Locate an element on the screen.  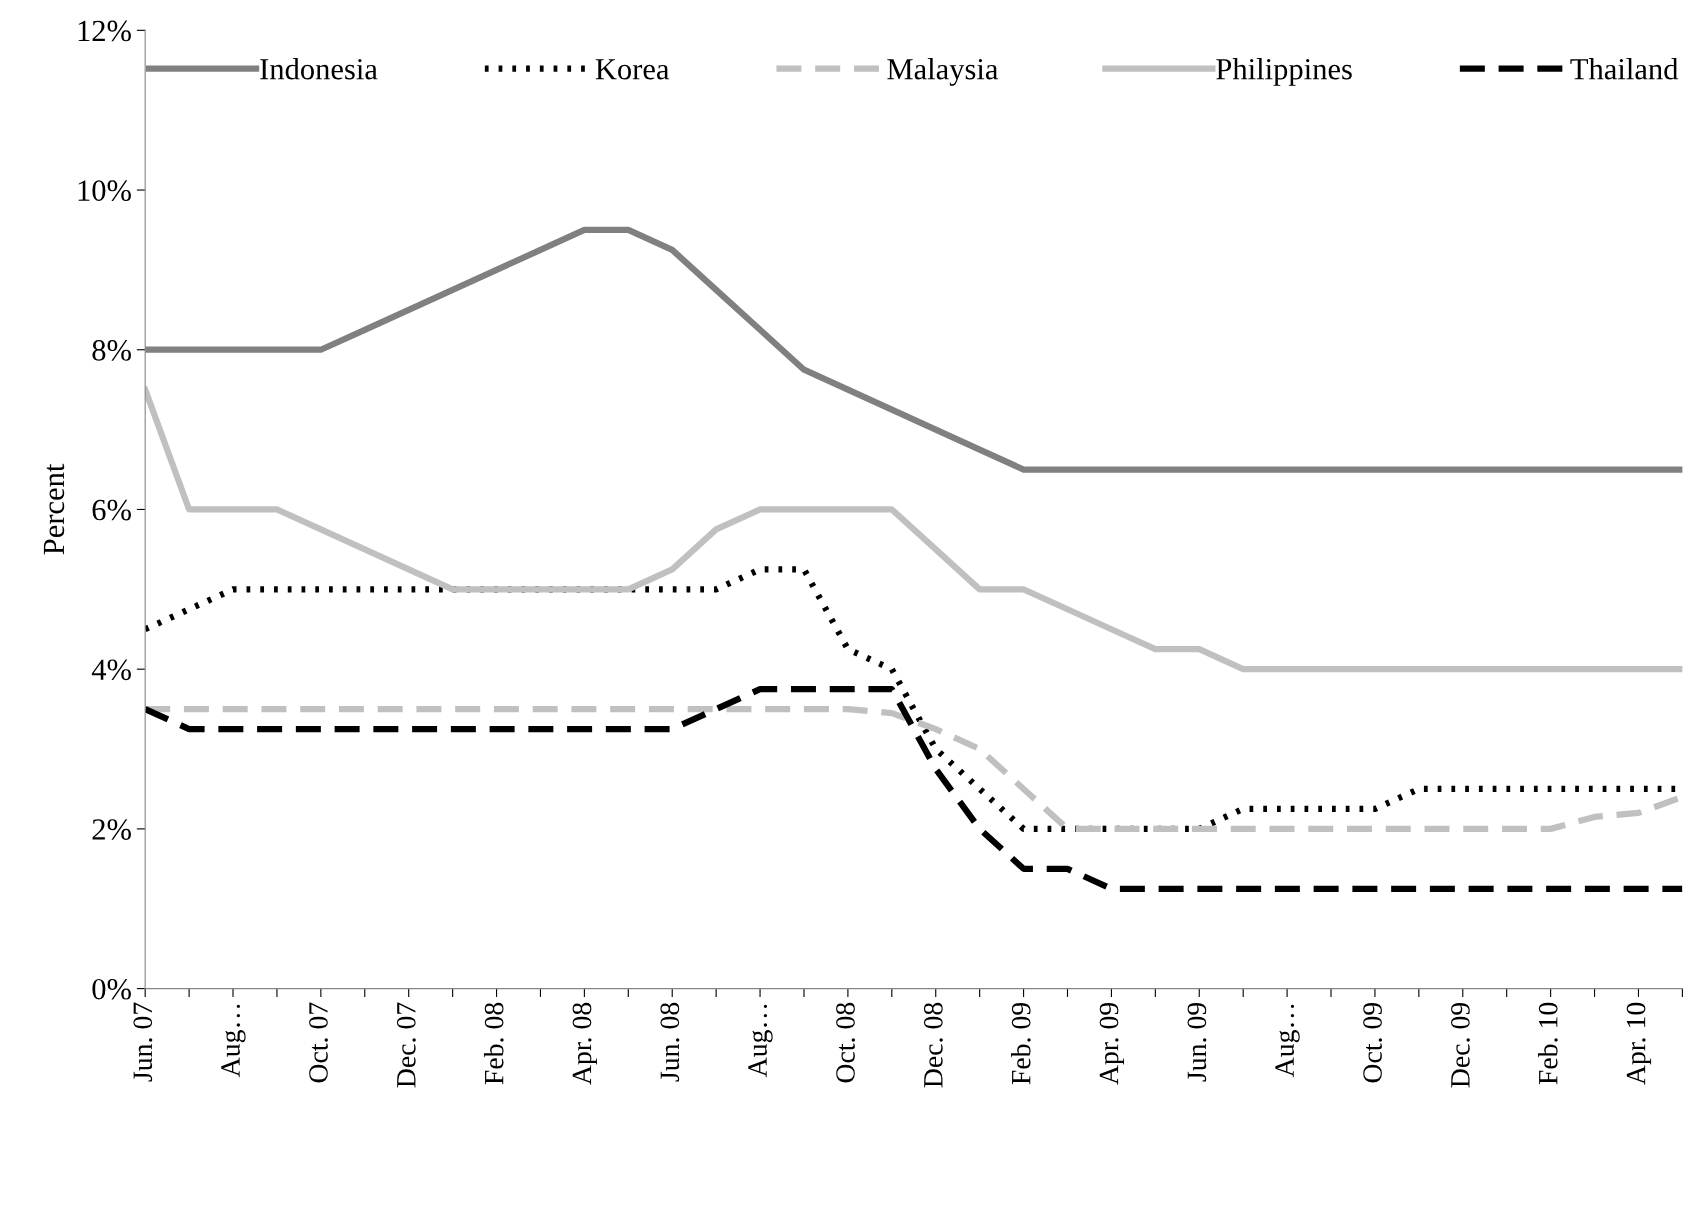
x-tick-label: Dec. 07 is located at coordinates (406, 1045).